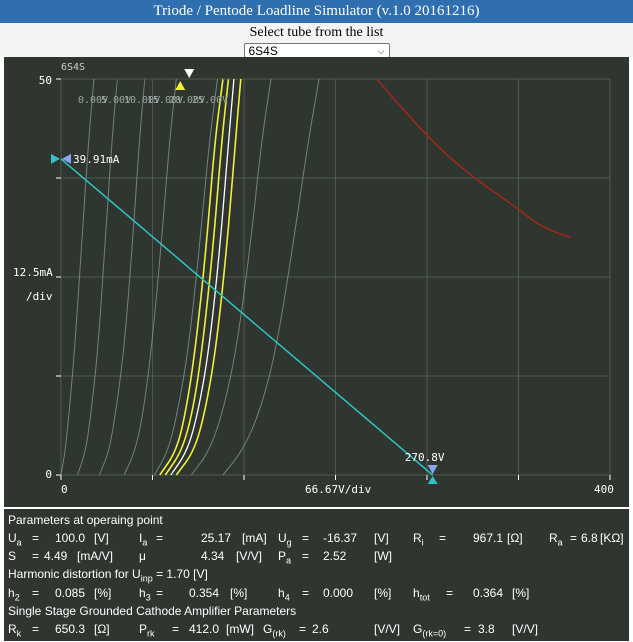 This screenshot has height=642, width=633. I want to click on grk0-label: G(rk=0), so click(430, 630).